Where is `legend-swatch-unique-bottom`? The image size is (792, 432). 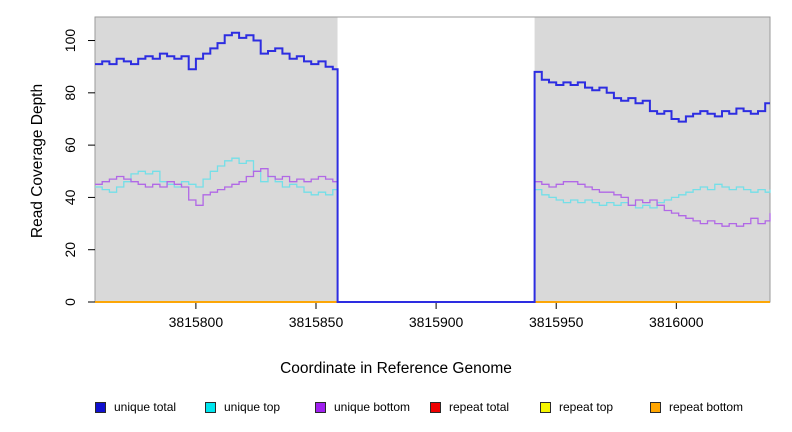
legend-swatch-unique-bottom is located at coordinates (320, 407).